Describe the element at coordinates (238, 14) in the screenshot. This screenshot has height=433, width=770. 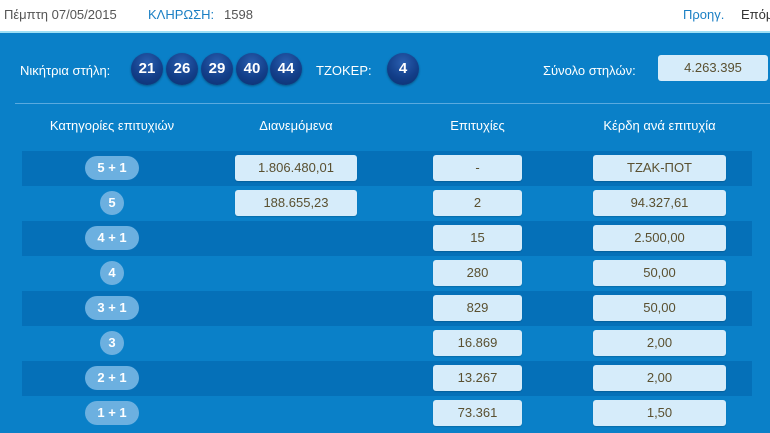
I see `draw-number: 1598` at that location.